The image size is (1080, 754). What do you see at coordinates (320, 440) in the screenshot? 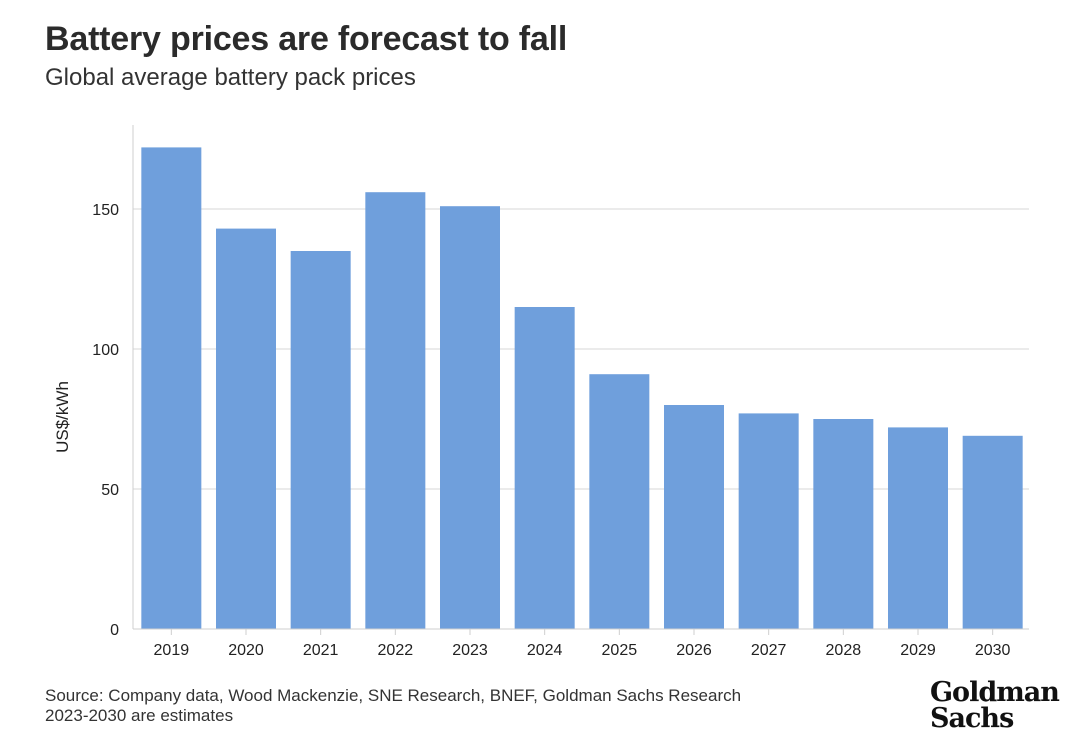
I see `bar-2021` at bounding box center [320, 440].